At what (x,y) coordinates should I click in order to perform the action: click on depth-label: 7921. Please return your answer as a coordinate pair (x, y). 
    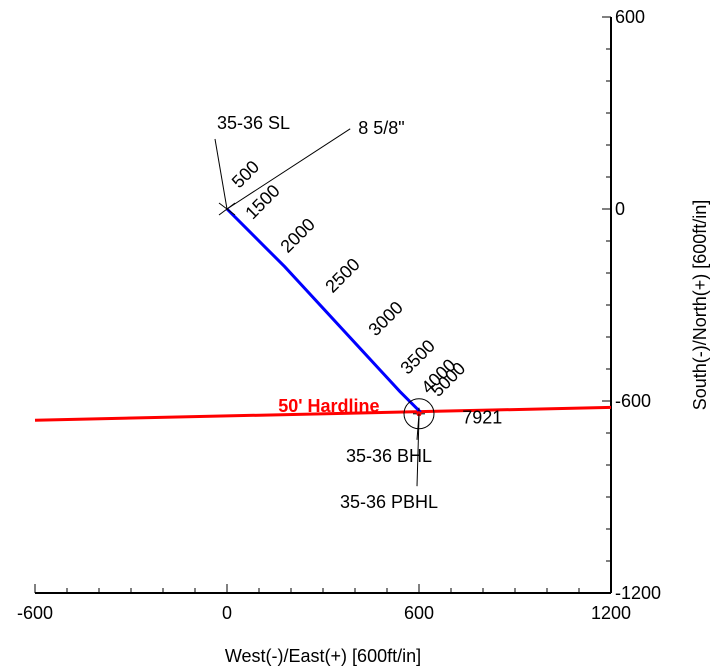
    Looking at the image, I should click on (482, 417).